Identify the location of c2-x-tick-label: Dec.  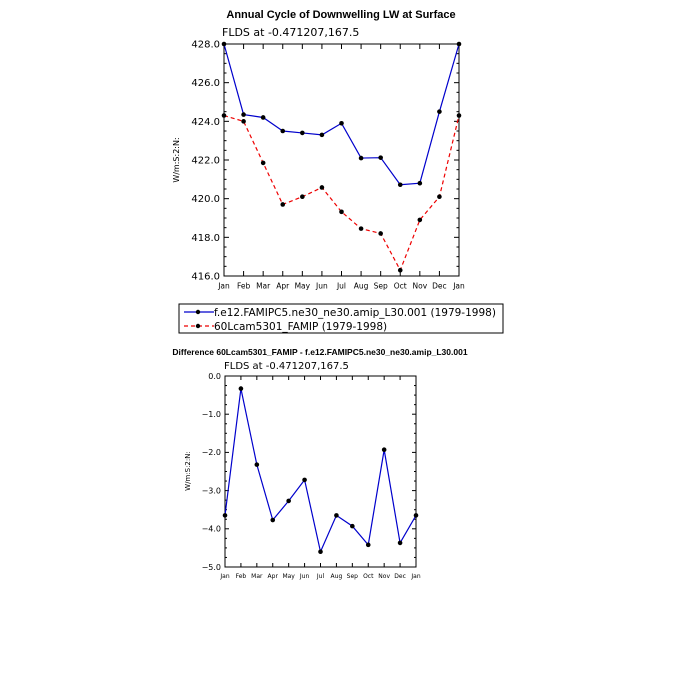
(400, 576).